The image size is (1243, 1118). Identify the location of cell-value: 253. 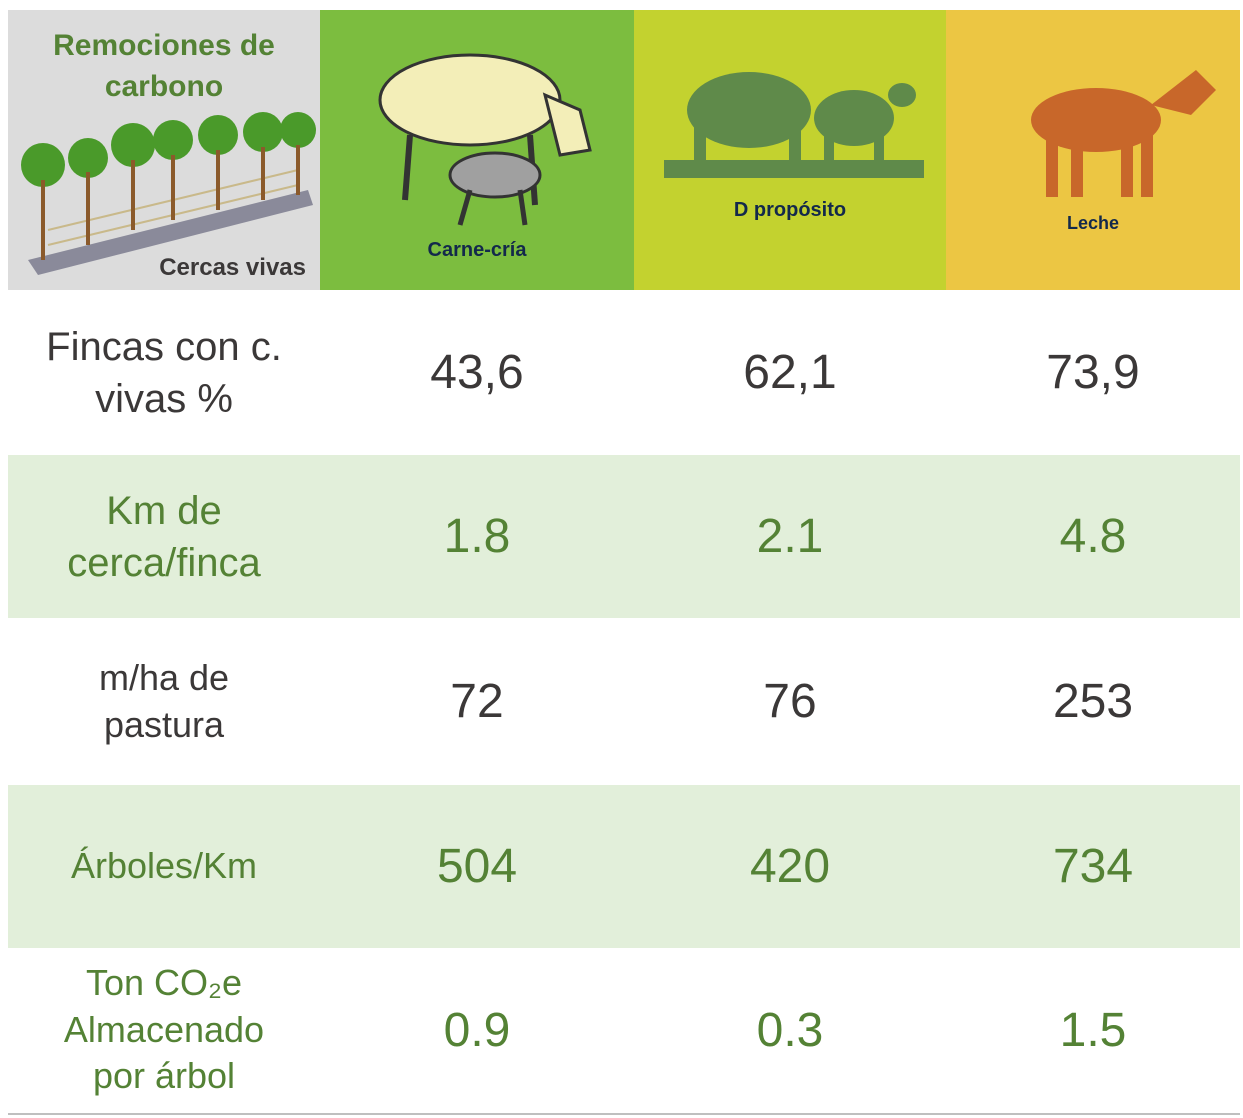
(1093, 701).